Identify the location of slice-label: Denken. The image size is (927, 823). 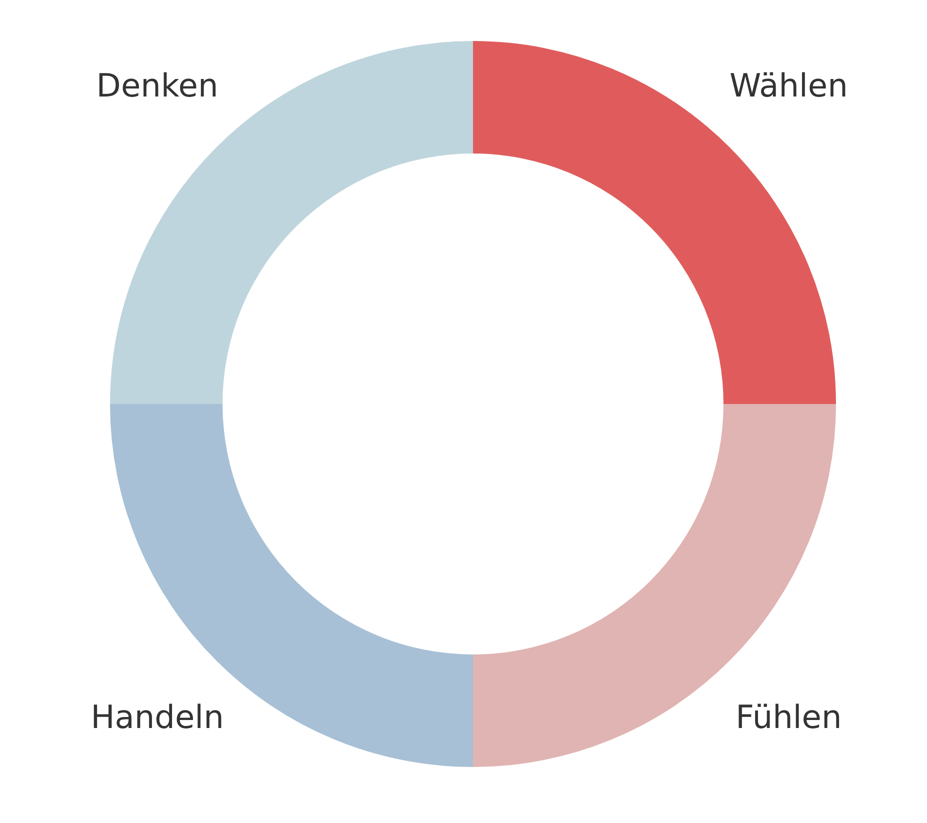
(157, 85).